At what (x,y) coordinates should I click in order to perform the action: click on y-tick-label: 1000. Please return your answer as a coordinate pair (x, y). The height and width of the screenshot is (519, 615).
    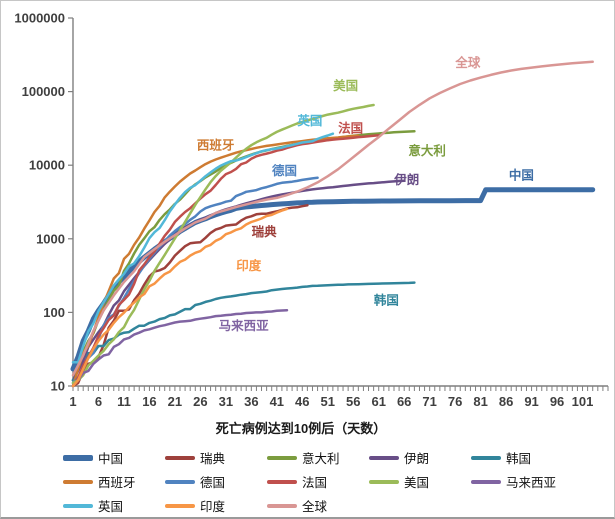
    Looking at the image, I should click on (50, 238).